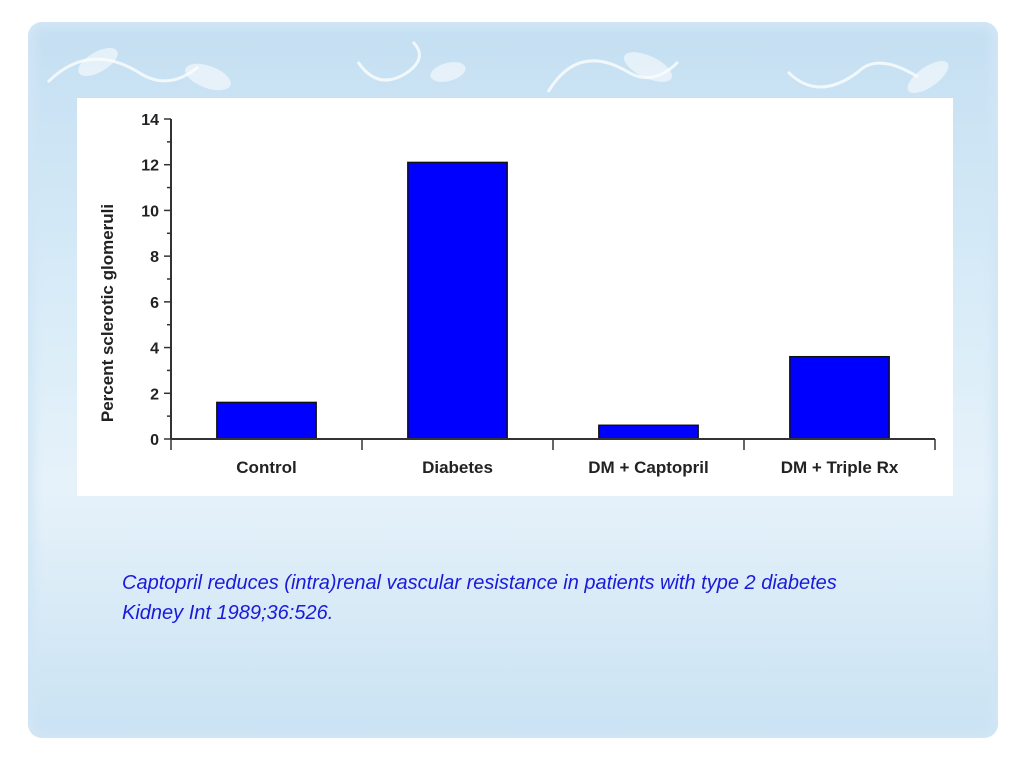 The image size is (1024, 768). I want to click on y-tick-label: 12, so click(150, 166).